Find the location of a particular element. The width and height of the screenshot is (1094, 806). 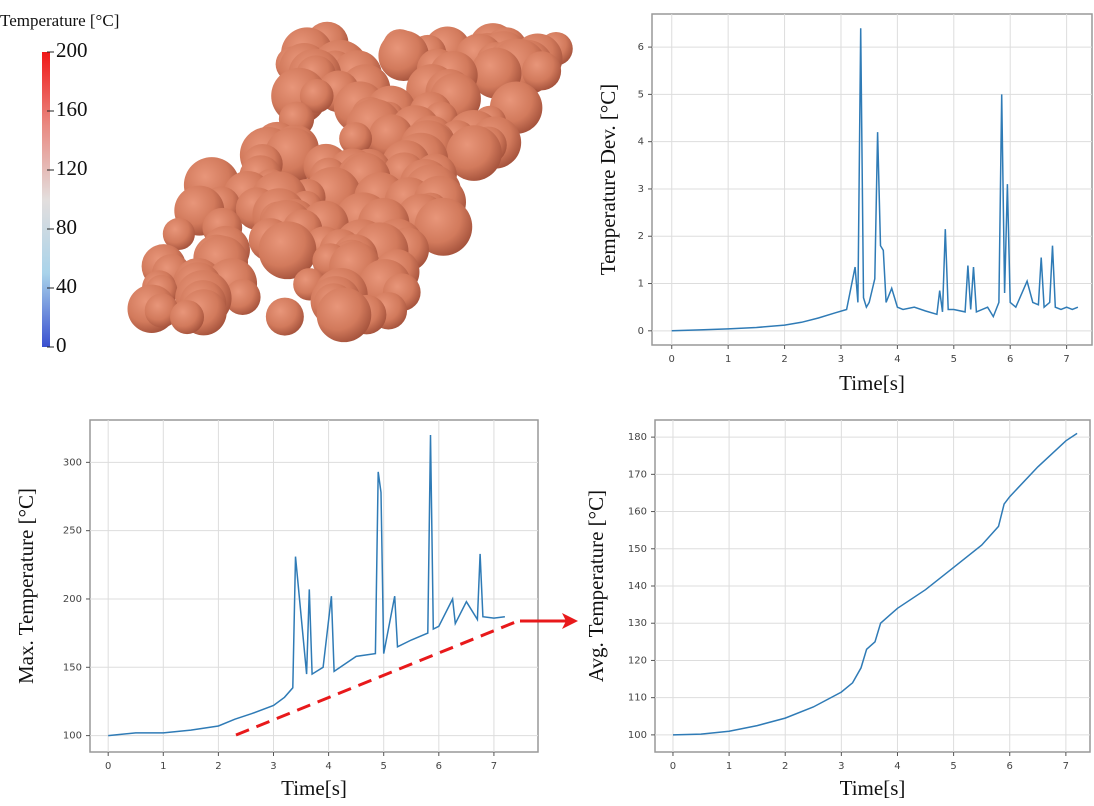

y-tick-label: 120 is located at coordinates (637, 660).